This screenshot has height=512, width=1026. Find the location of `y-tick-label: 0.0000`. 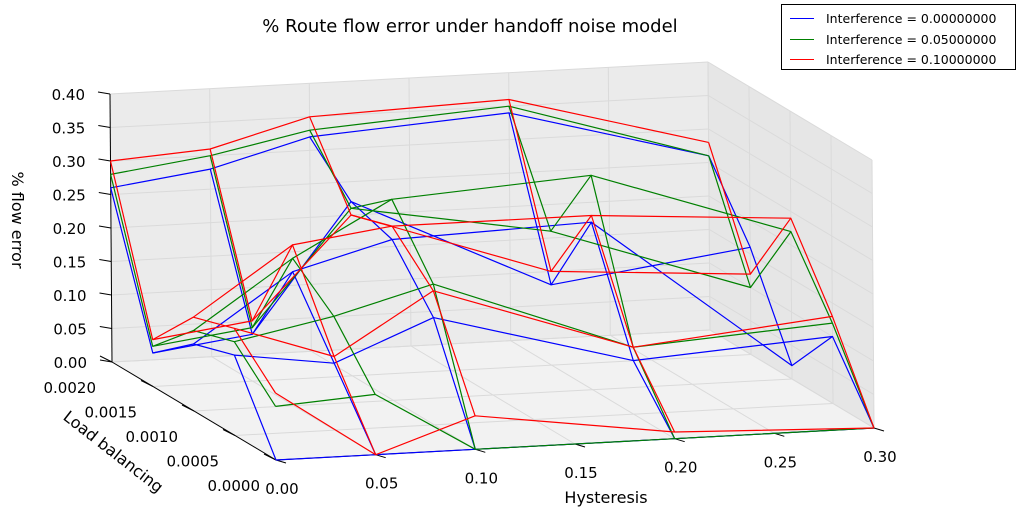

y-tick-label: 0.0000 is located at coordinates (234, 486).